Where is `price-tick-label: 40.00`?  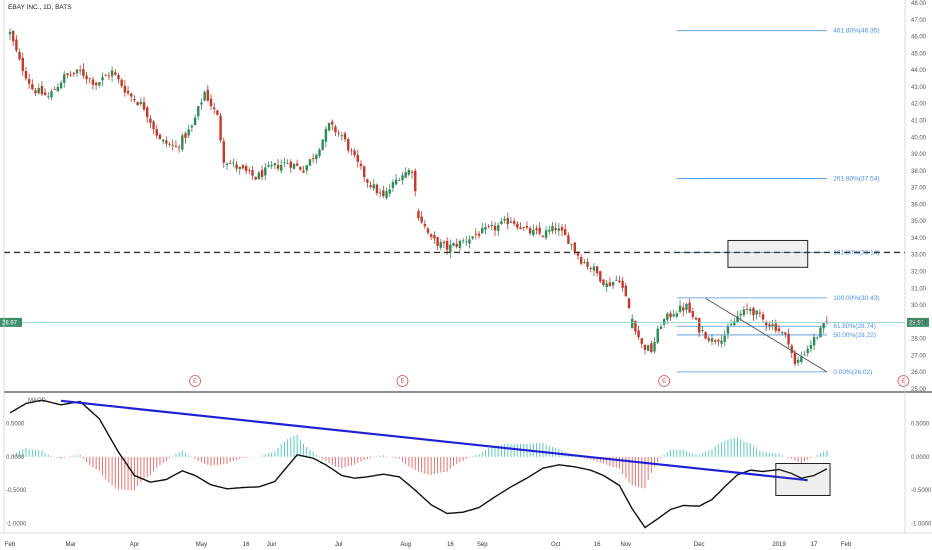 price-tick-label: 40.00 is located at coordinates (919, 138).